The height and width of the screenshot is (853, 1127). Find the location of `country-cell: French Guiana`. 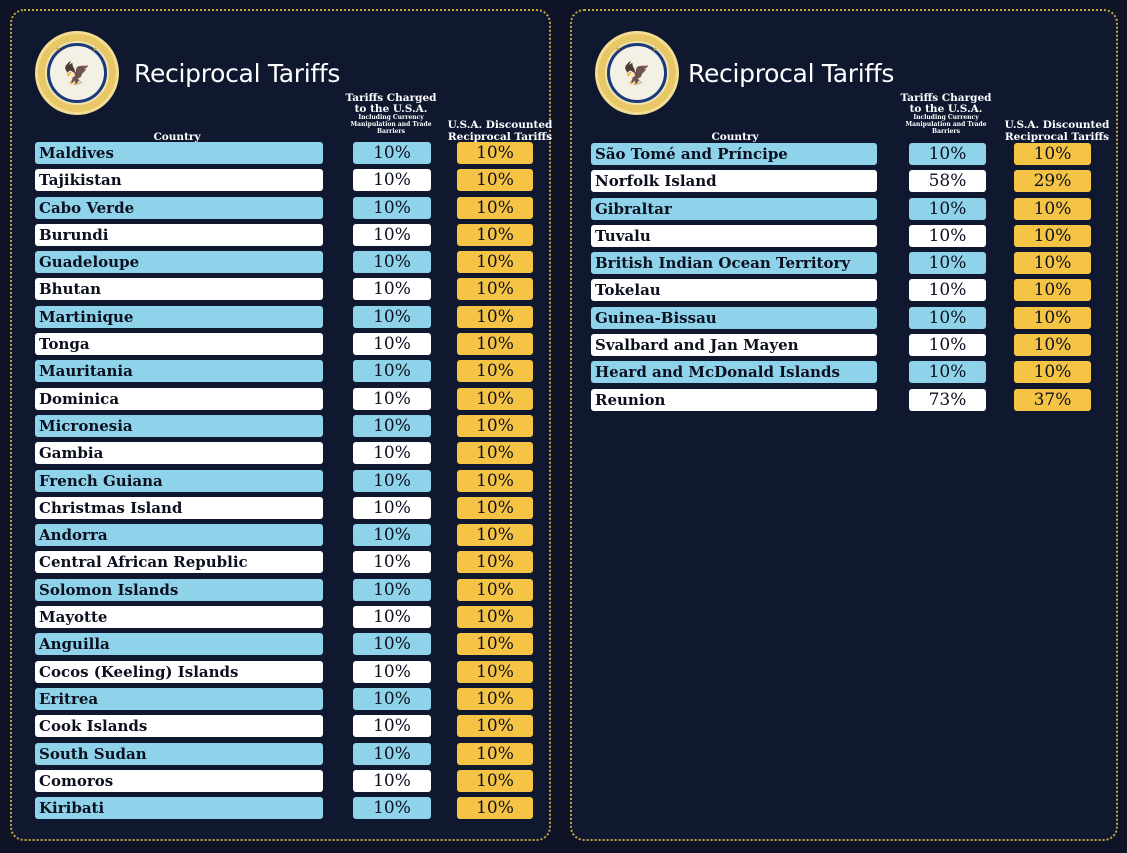

country-cell: French Guiana is located at coordinates (179, 480).